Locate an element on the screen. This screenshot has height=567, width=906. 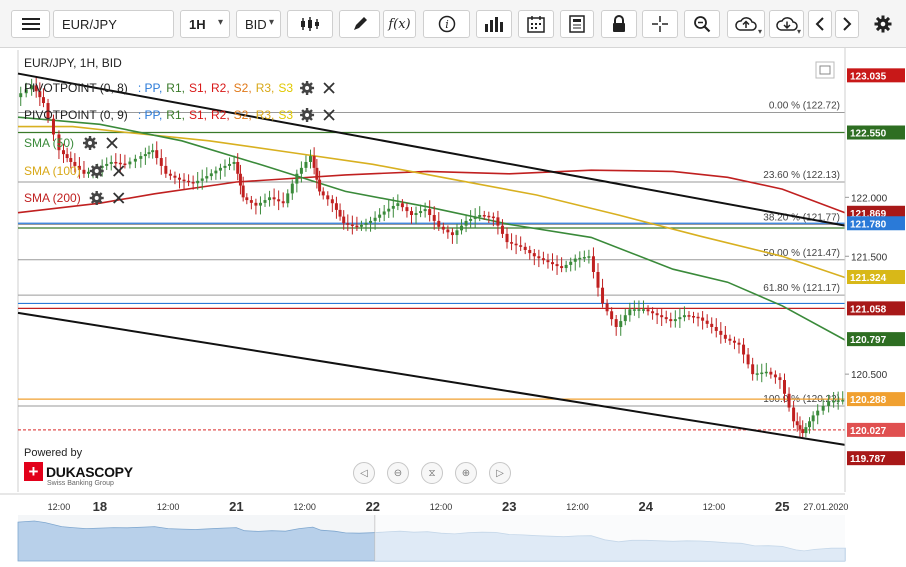
info-icon: i is located at coordinates (447, 24).